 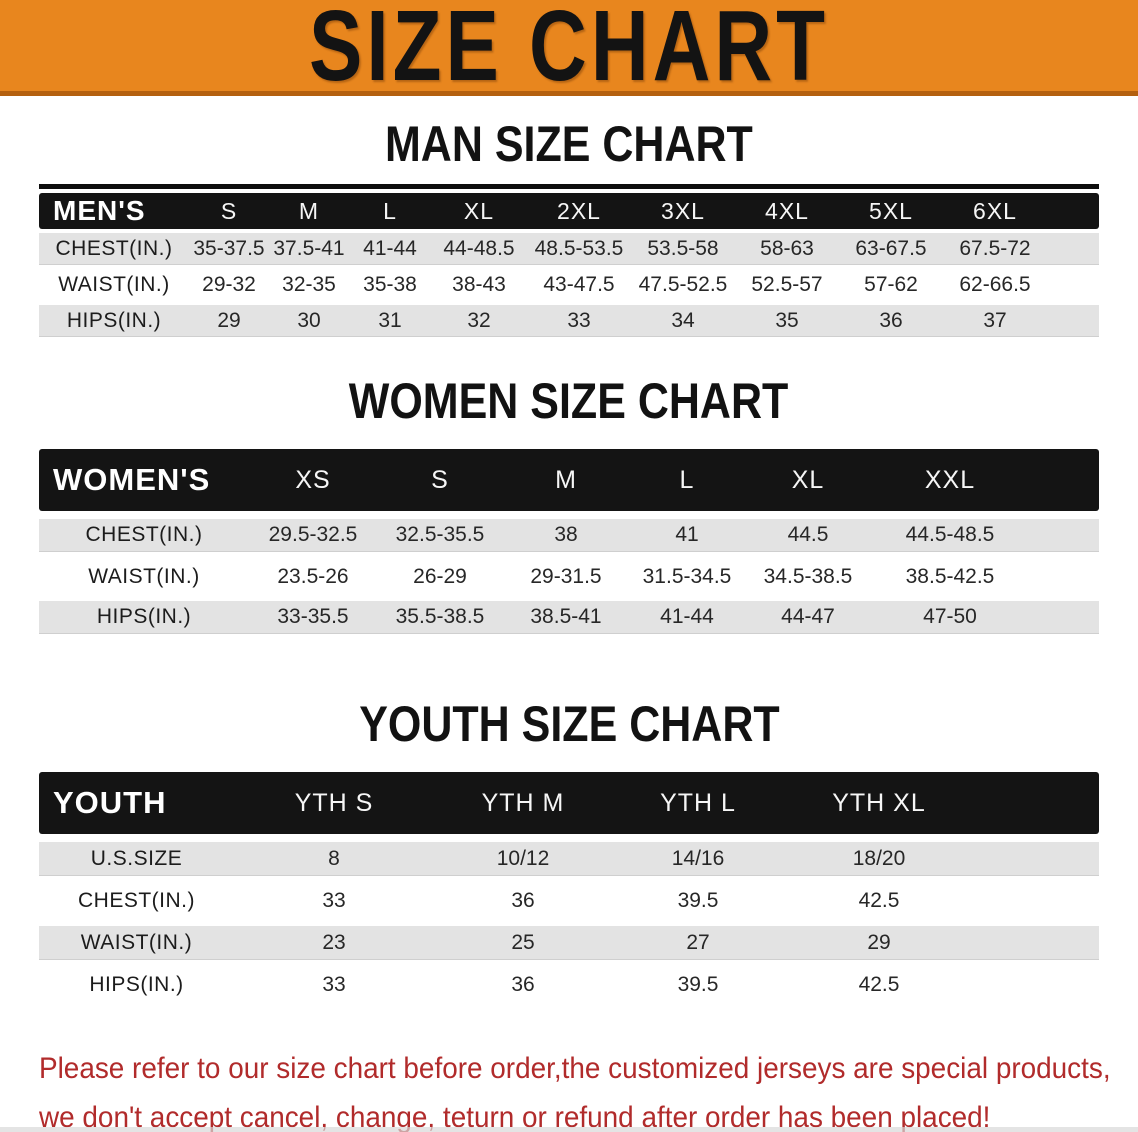 What do you see at coordinates (479, 285) in the screenshot?
I see `size-value-cell: 38-43` at bounding box center [479, 285].